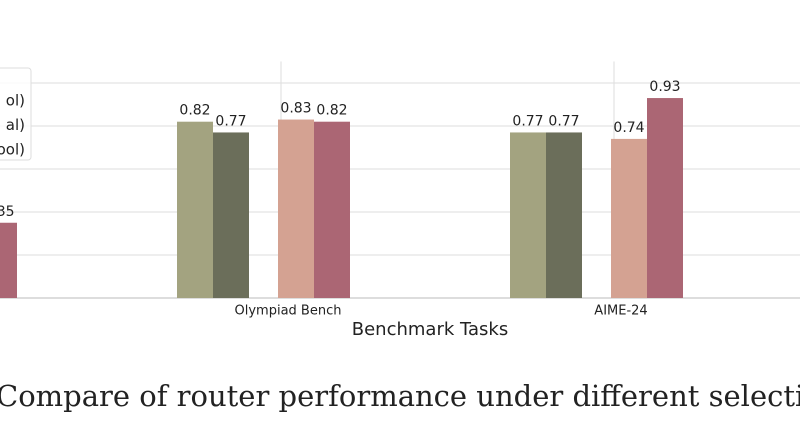  Describe the element at coordinates (620, 311) in the screenshot. I see `x-tick-label: AIME-24` at that location.